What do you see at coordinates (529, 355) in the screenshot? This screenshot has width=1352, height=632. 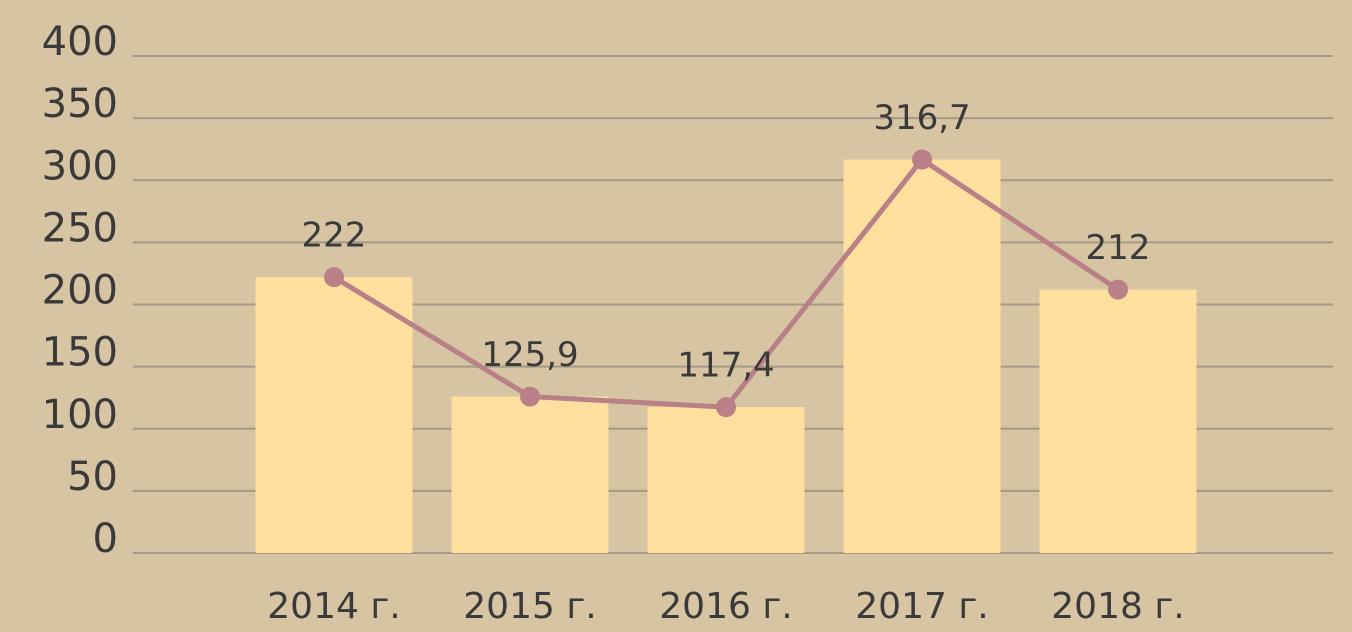 I see `data-label: 125,9` at bounding box center [529, 355].